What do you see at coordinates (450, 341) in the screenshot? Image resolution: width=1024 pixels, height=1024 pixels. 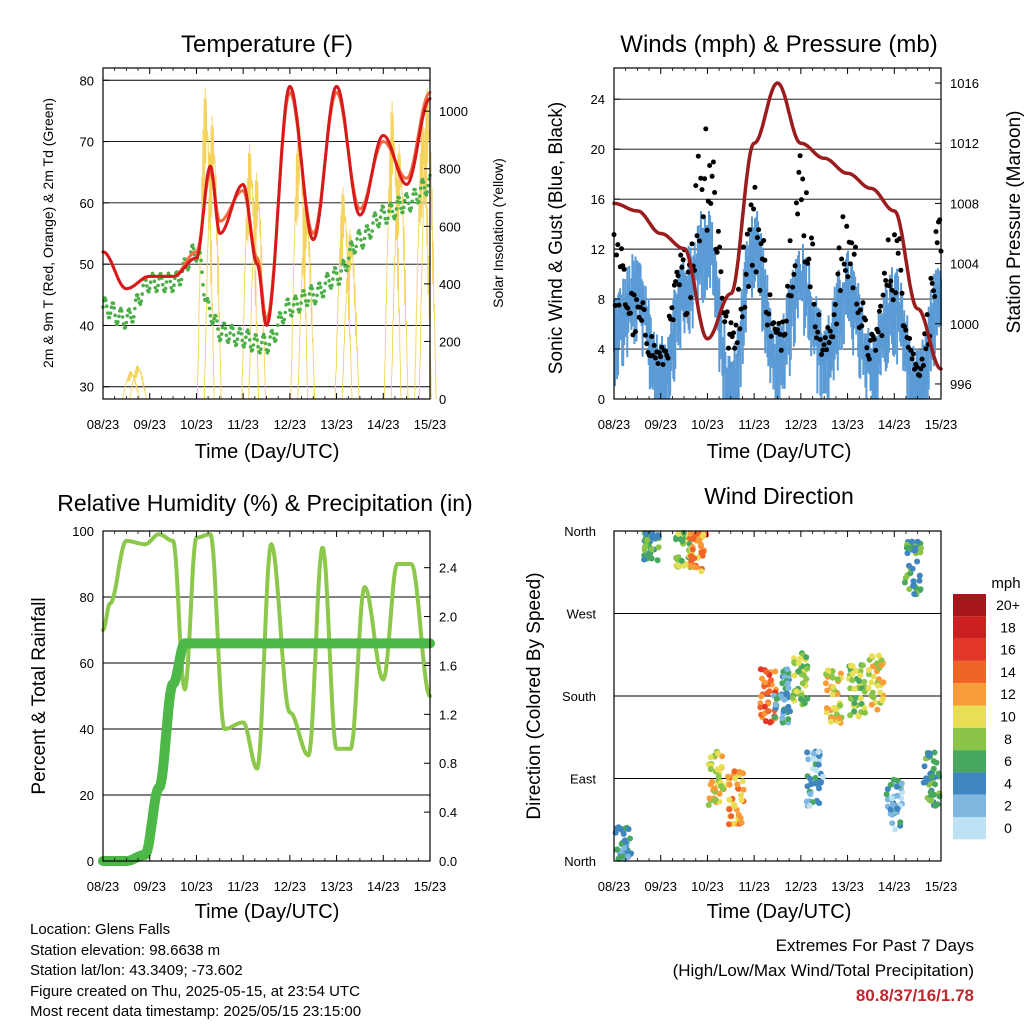 I see `y2-tick-label: 200` at bounding box center [450, 341].